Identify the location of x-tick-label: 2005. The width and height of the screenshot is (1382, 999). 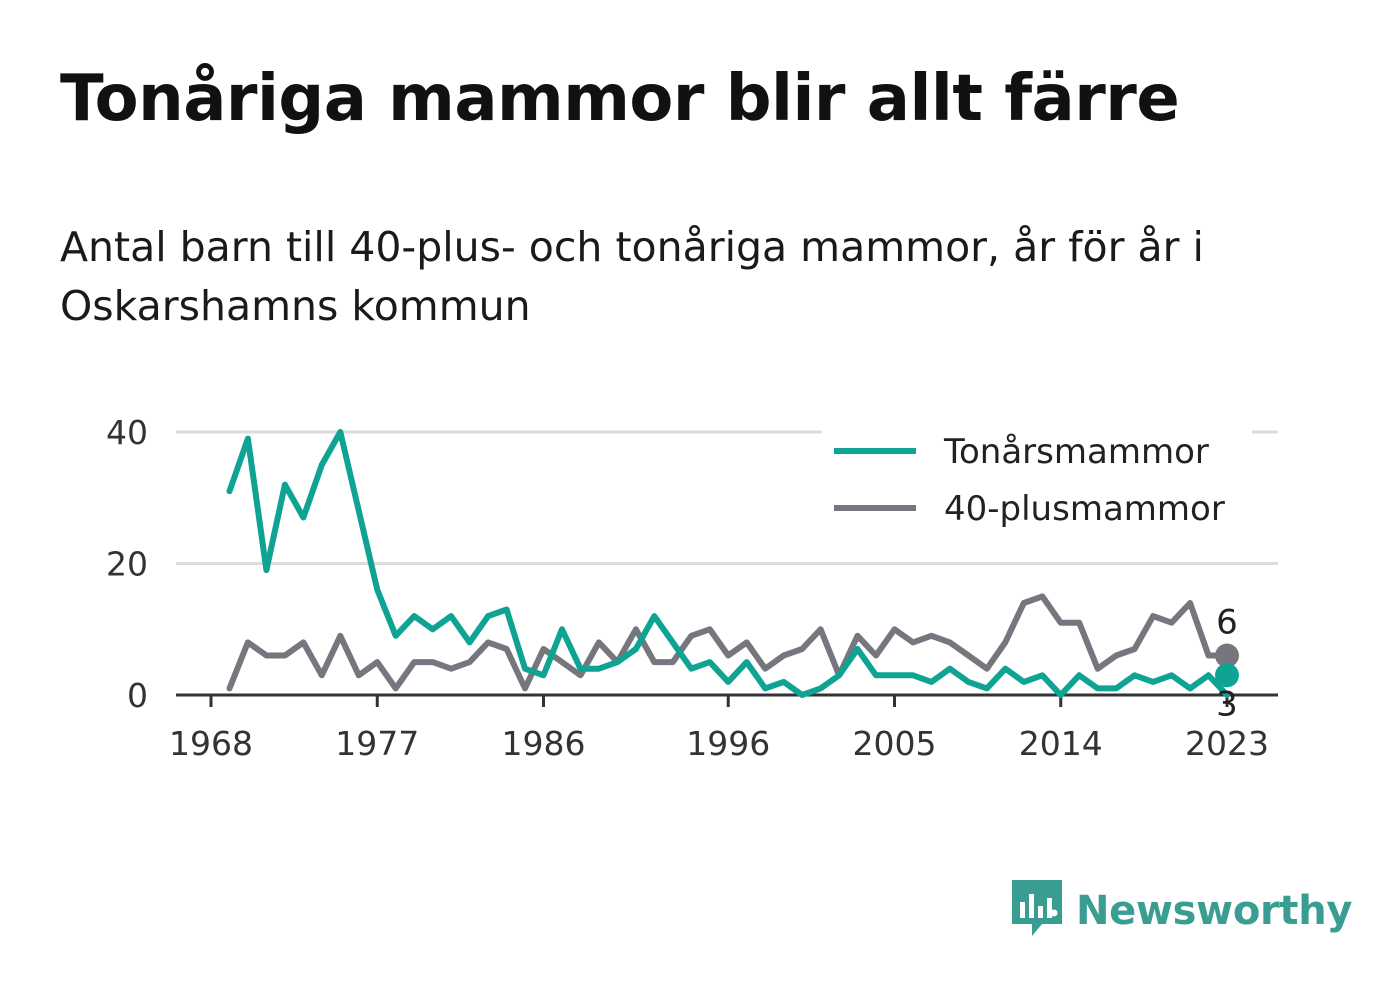
(894, 743).